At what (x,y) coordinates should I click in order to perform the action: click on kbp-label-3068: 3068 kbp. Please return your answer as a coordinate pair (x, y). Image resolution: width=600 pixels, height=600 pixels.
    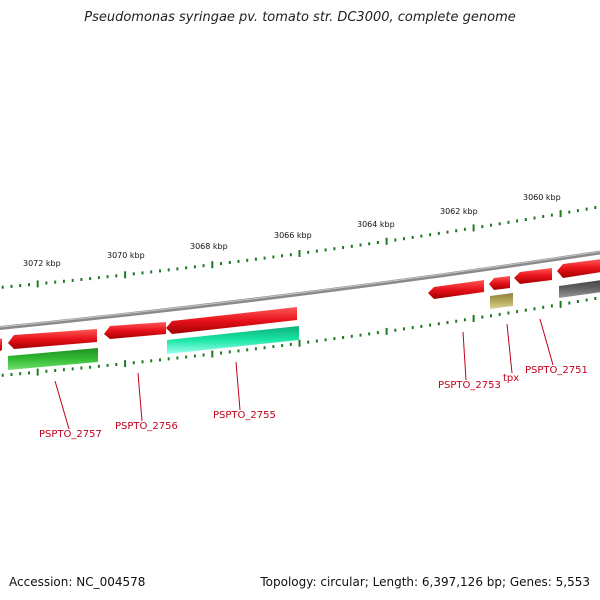
    Looking at the image, I should click on (209, 246).